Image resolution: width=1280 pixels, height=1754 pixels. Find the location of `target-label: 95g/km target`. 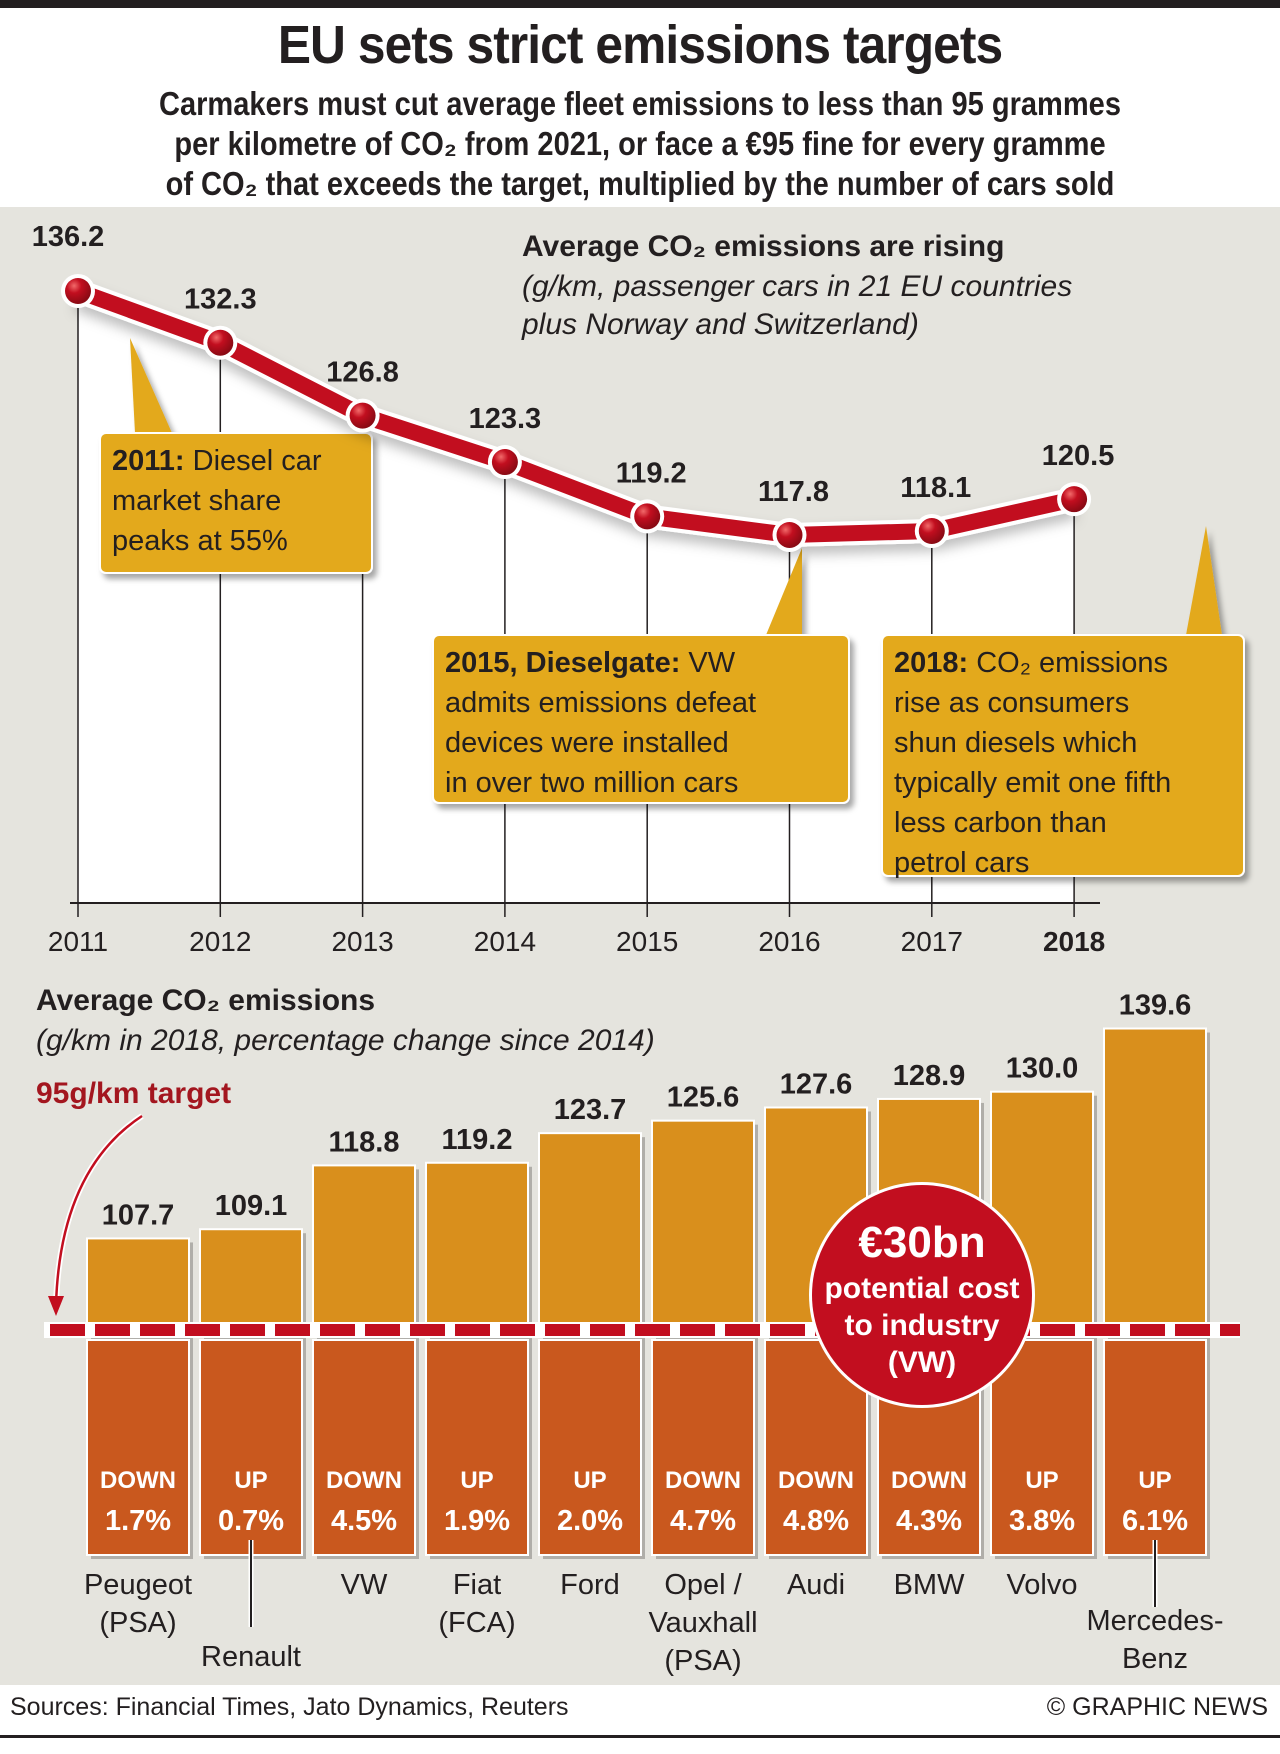

target-label: 95g/km target is located at coordinates (133, 1093).